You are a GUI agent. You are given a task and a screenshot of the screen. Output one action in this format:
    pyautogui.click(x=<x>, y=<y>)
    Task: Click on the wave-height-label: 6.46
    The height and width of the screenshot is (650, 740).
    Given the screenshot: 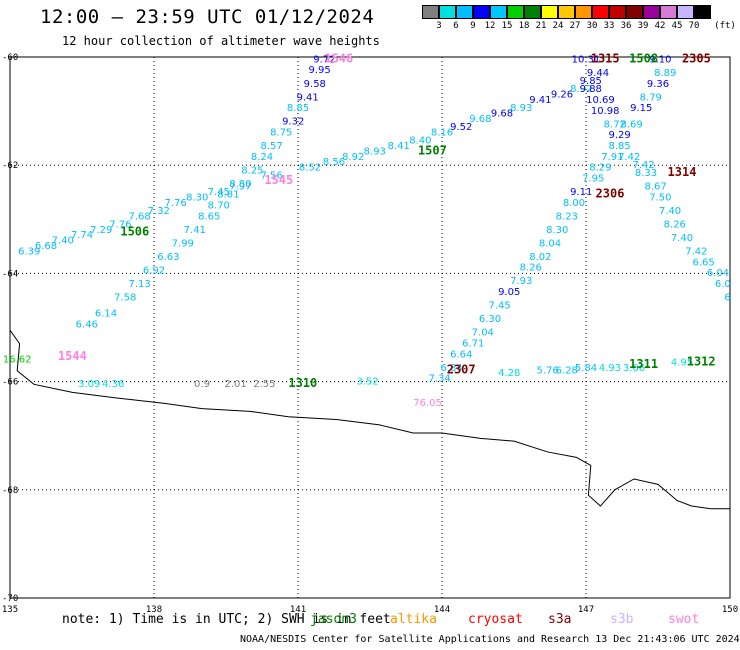 What is the action you would take?
    pyautogui.click(x=87, y=325)
    